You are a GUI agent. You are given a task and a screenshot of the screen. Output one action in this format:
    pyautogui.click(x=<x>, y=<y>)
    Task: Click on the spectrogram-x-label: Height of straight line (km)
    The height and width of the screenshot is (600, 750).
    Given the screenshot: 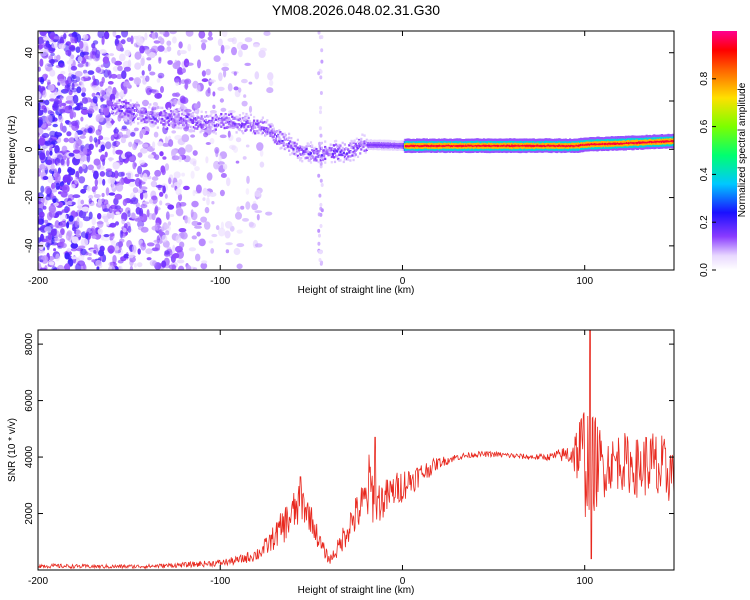 What is the action you would take?
    pyautogui.click(x=356, y=290)
    